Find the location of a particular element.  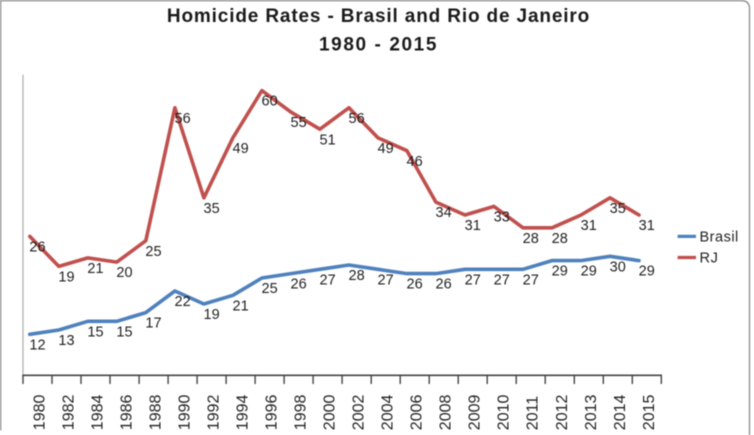

svg-text: 2009 is located at coordinates (475, 413).